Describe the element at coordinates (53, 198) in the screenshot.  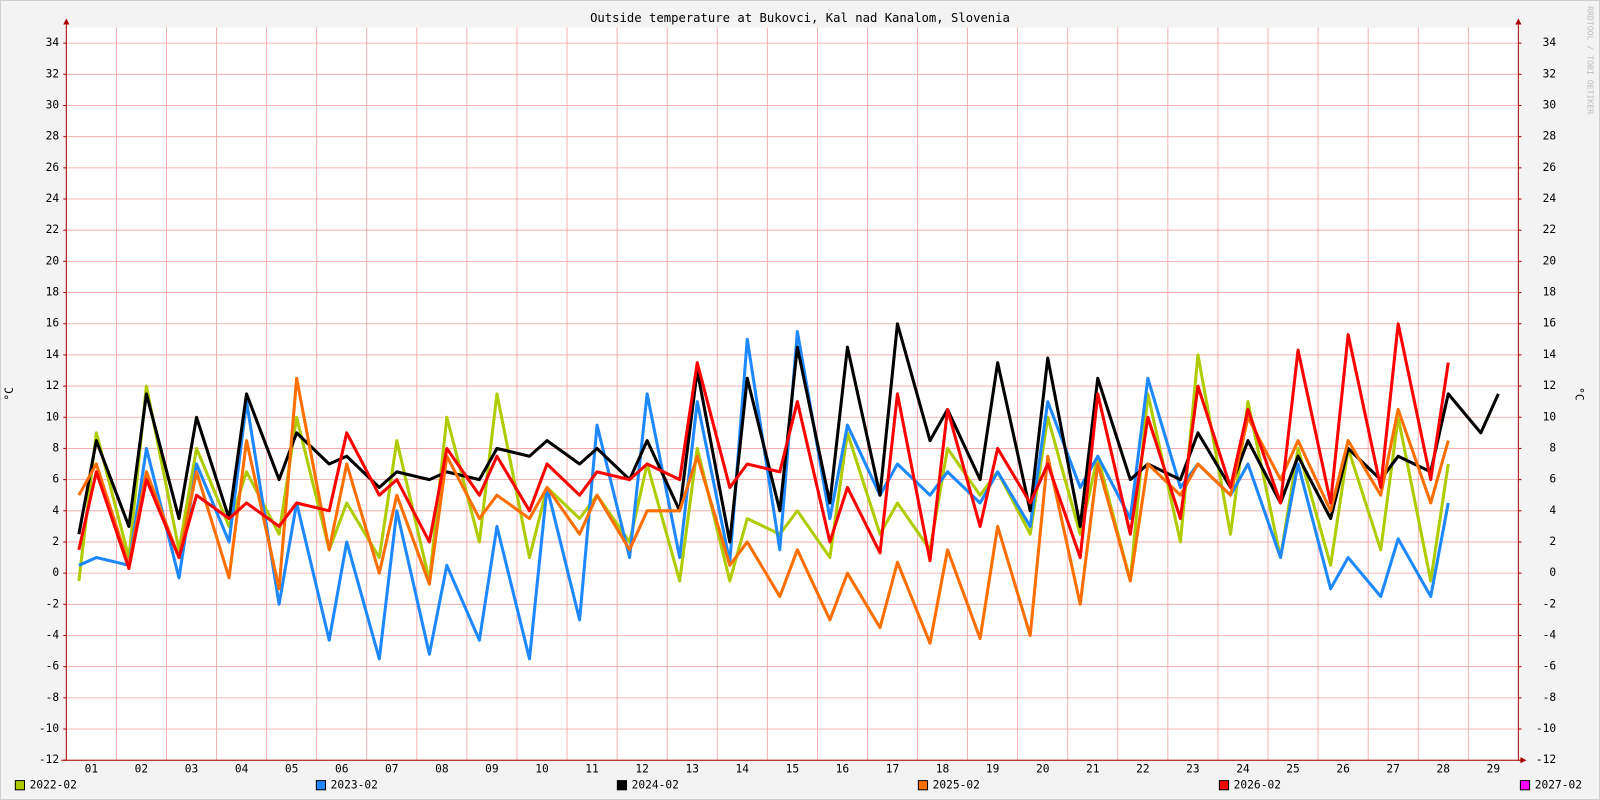
I see `y-tick-label: 24` at that location.